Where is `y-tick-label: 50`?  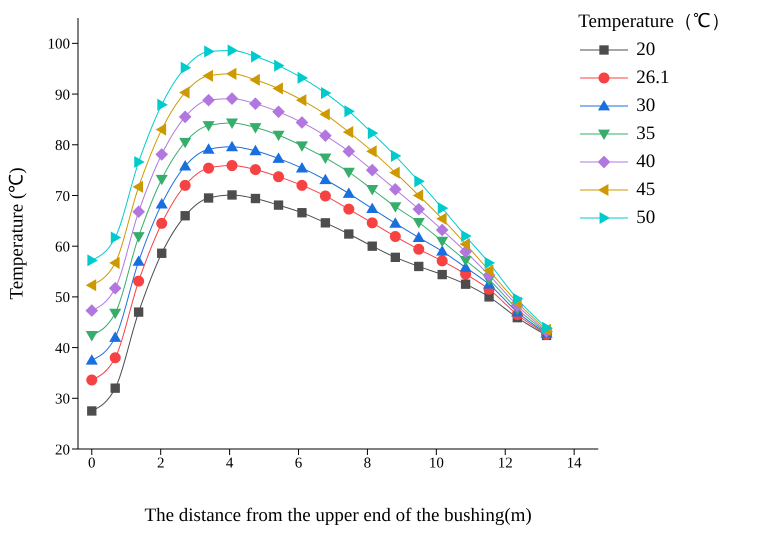 y-tick-label: 50 is located at coordinates (62, 298).